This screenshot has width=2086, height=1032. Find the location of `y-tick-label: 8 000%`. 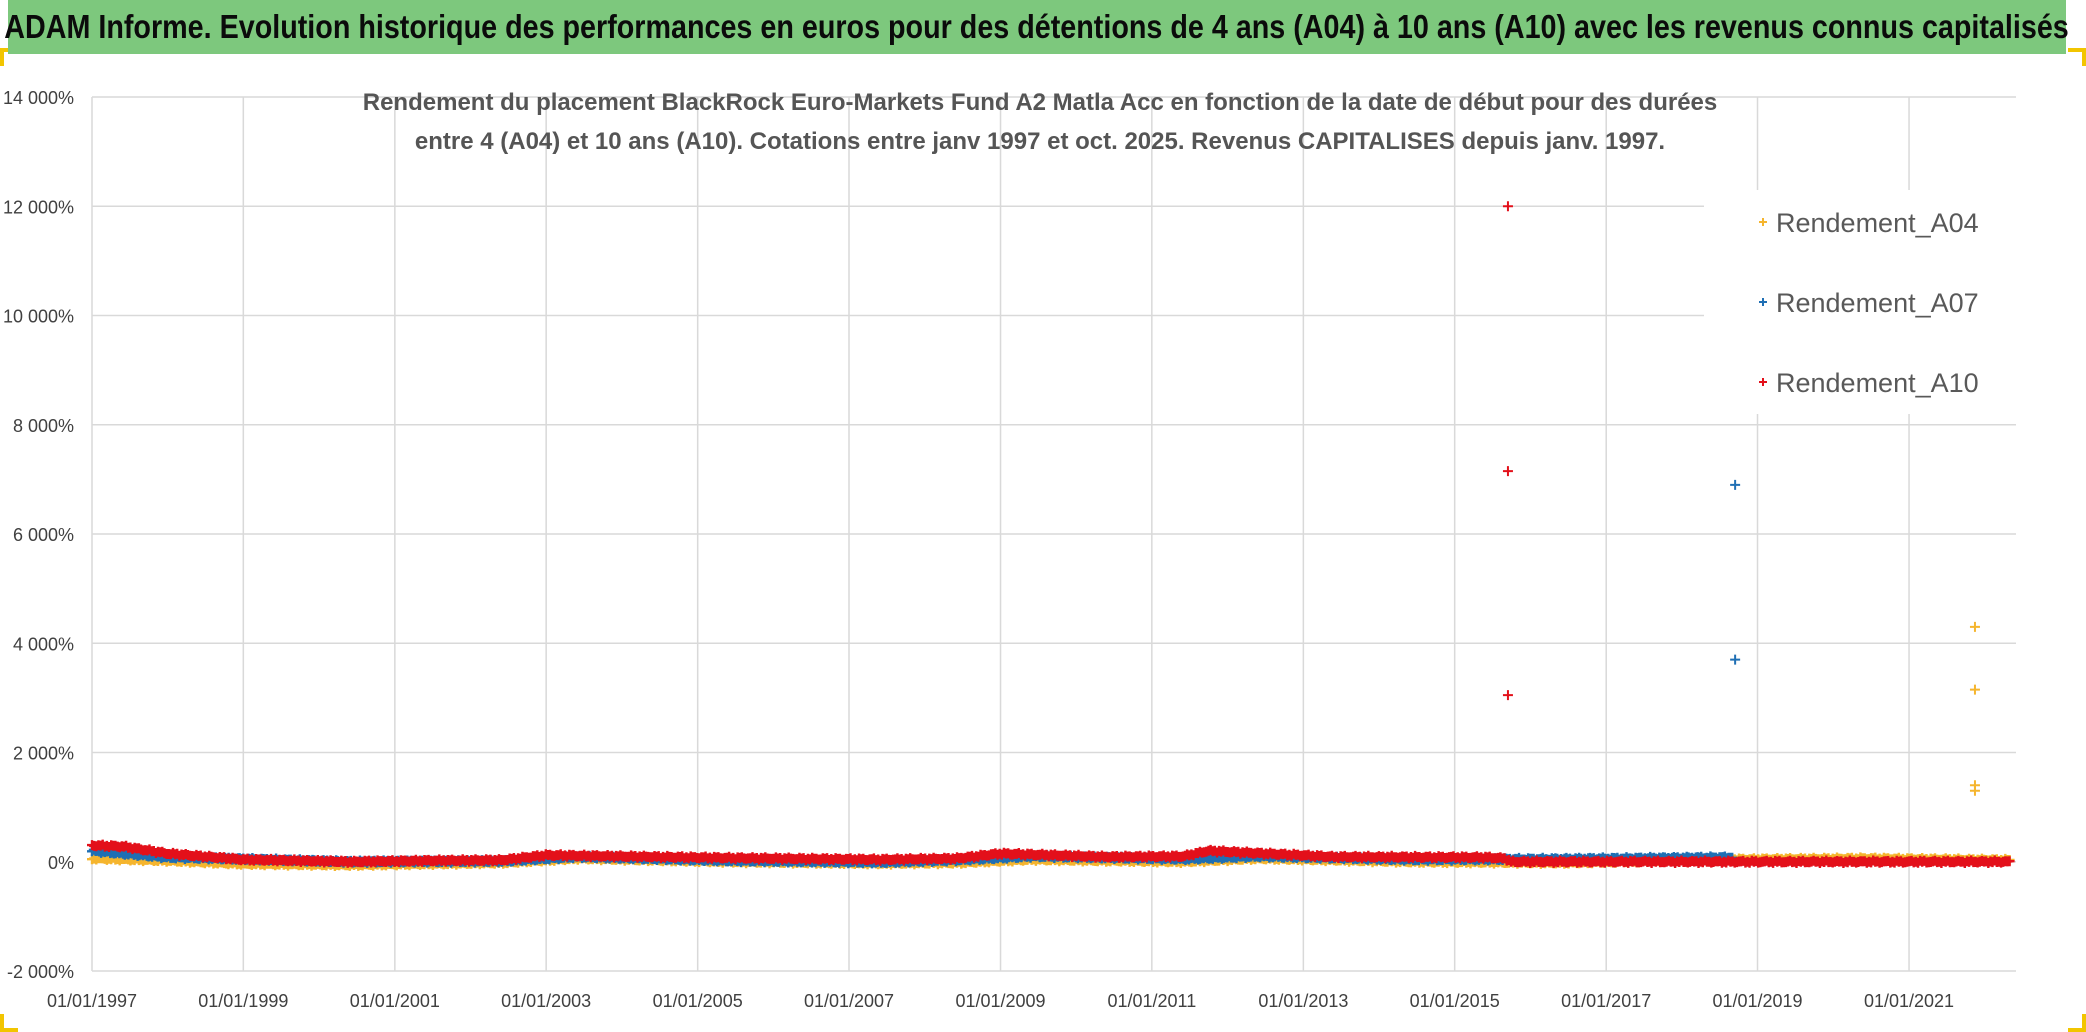

y-tick-label: 8 000% is located at coordinates (43, 426).